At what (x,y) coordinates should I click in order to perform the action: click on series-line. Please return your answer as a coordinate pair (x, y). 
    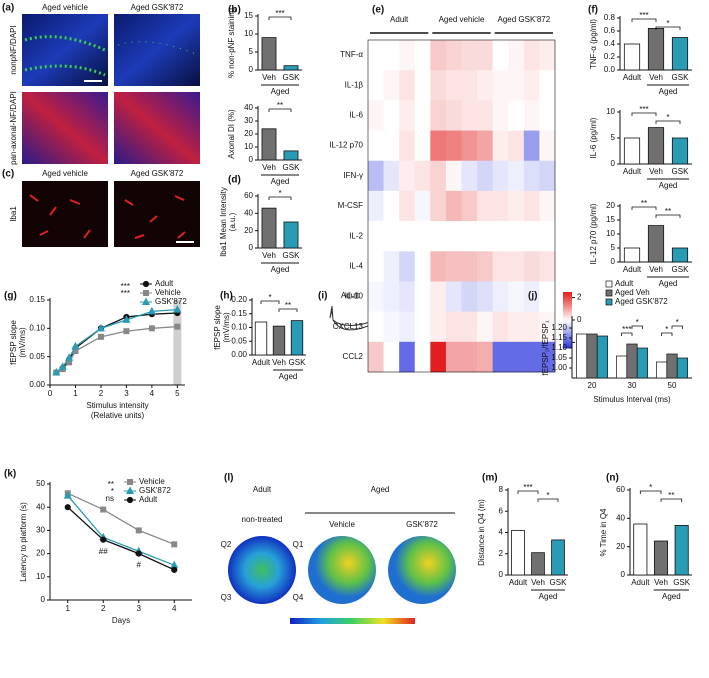
    Looking at the image, I should click on (121, 518).